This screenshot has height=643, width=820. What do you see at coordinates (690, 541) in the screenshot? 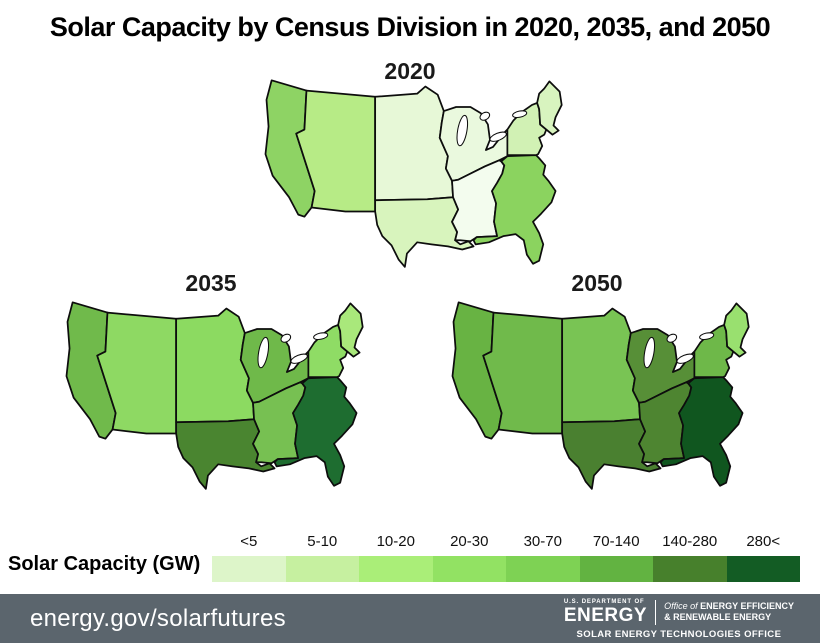
I see `legend-bin-label: 140-280` at bounding box center [690, 541].